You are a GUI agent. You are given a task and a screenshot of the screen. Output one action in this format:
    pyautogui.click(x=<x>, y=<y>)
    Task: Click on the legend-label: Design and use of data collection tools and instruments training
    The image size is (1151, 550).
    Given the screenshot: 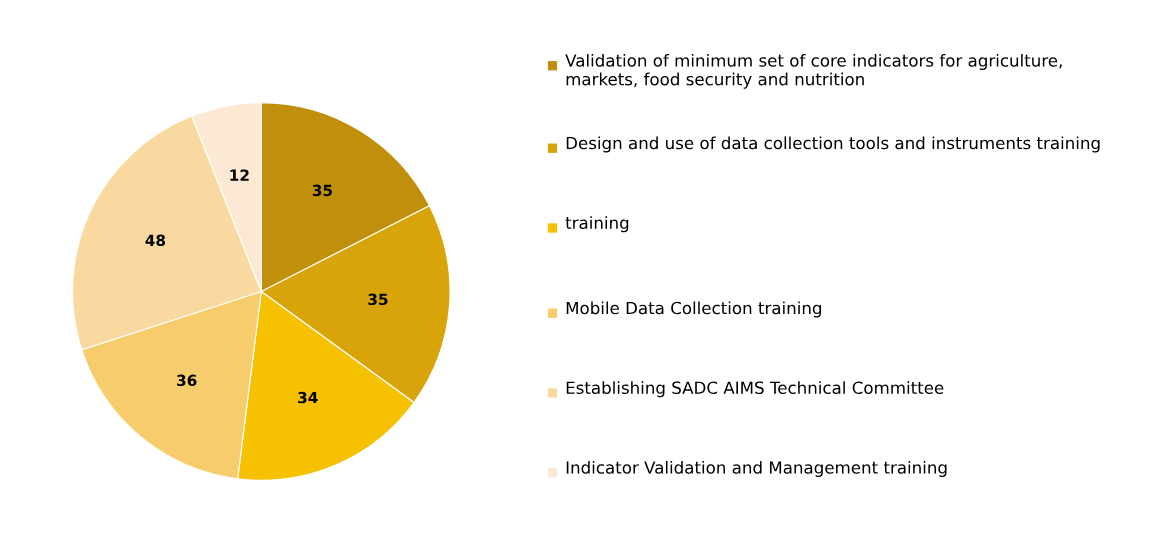 What is the action you would take?
    pyautogui.click(x=833, y=144)
    